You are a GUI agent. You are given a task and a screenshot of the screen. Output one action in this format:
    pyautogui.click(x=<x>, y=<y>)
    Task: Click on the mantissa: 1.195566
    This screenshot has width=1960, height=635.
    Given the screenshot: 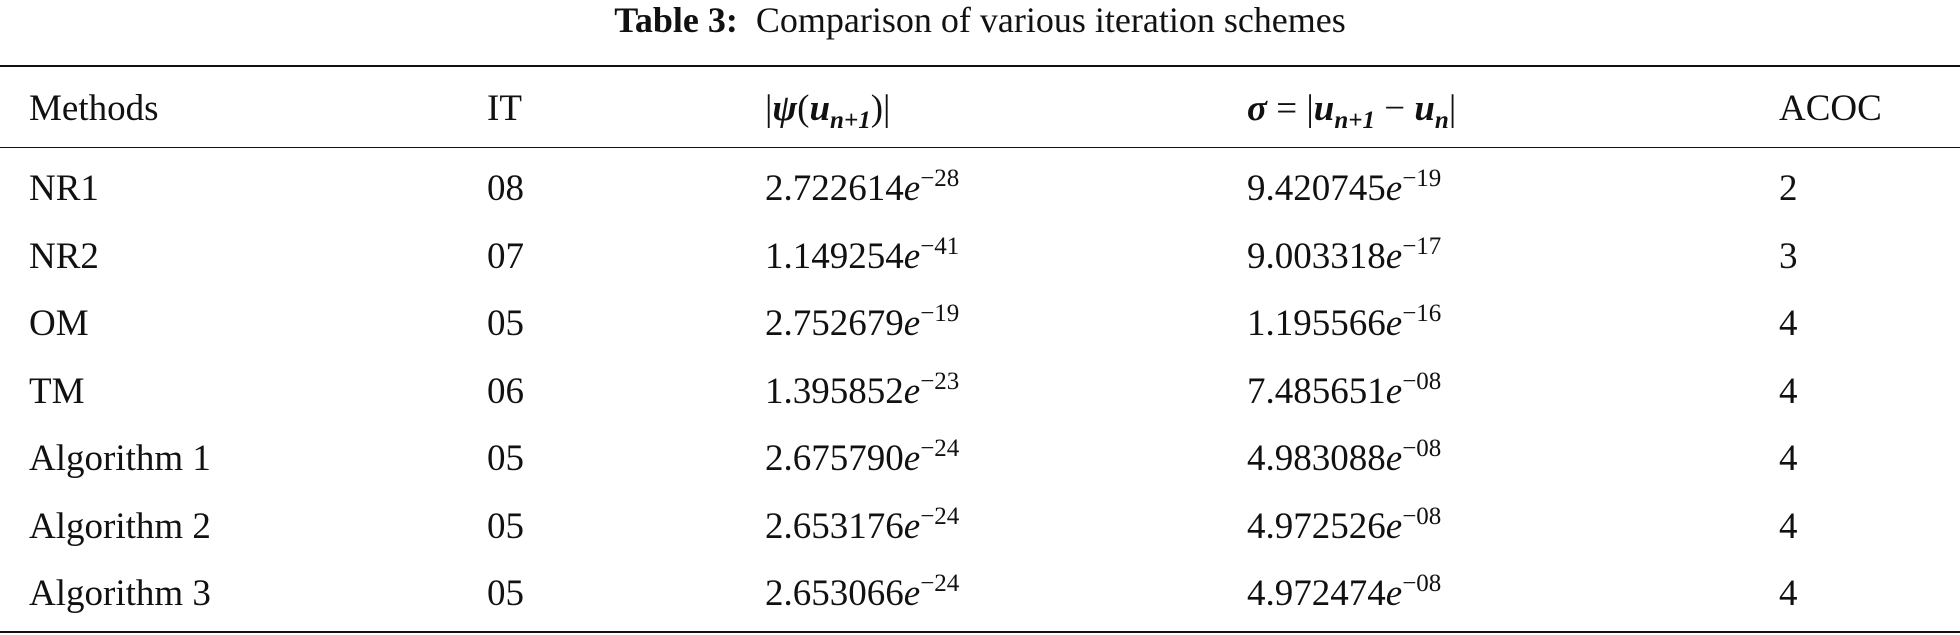 What is the action you would take?
    pyautogui.click(x=1316, y=323)
    